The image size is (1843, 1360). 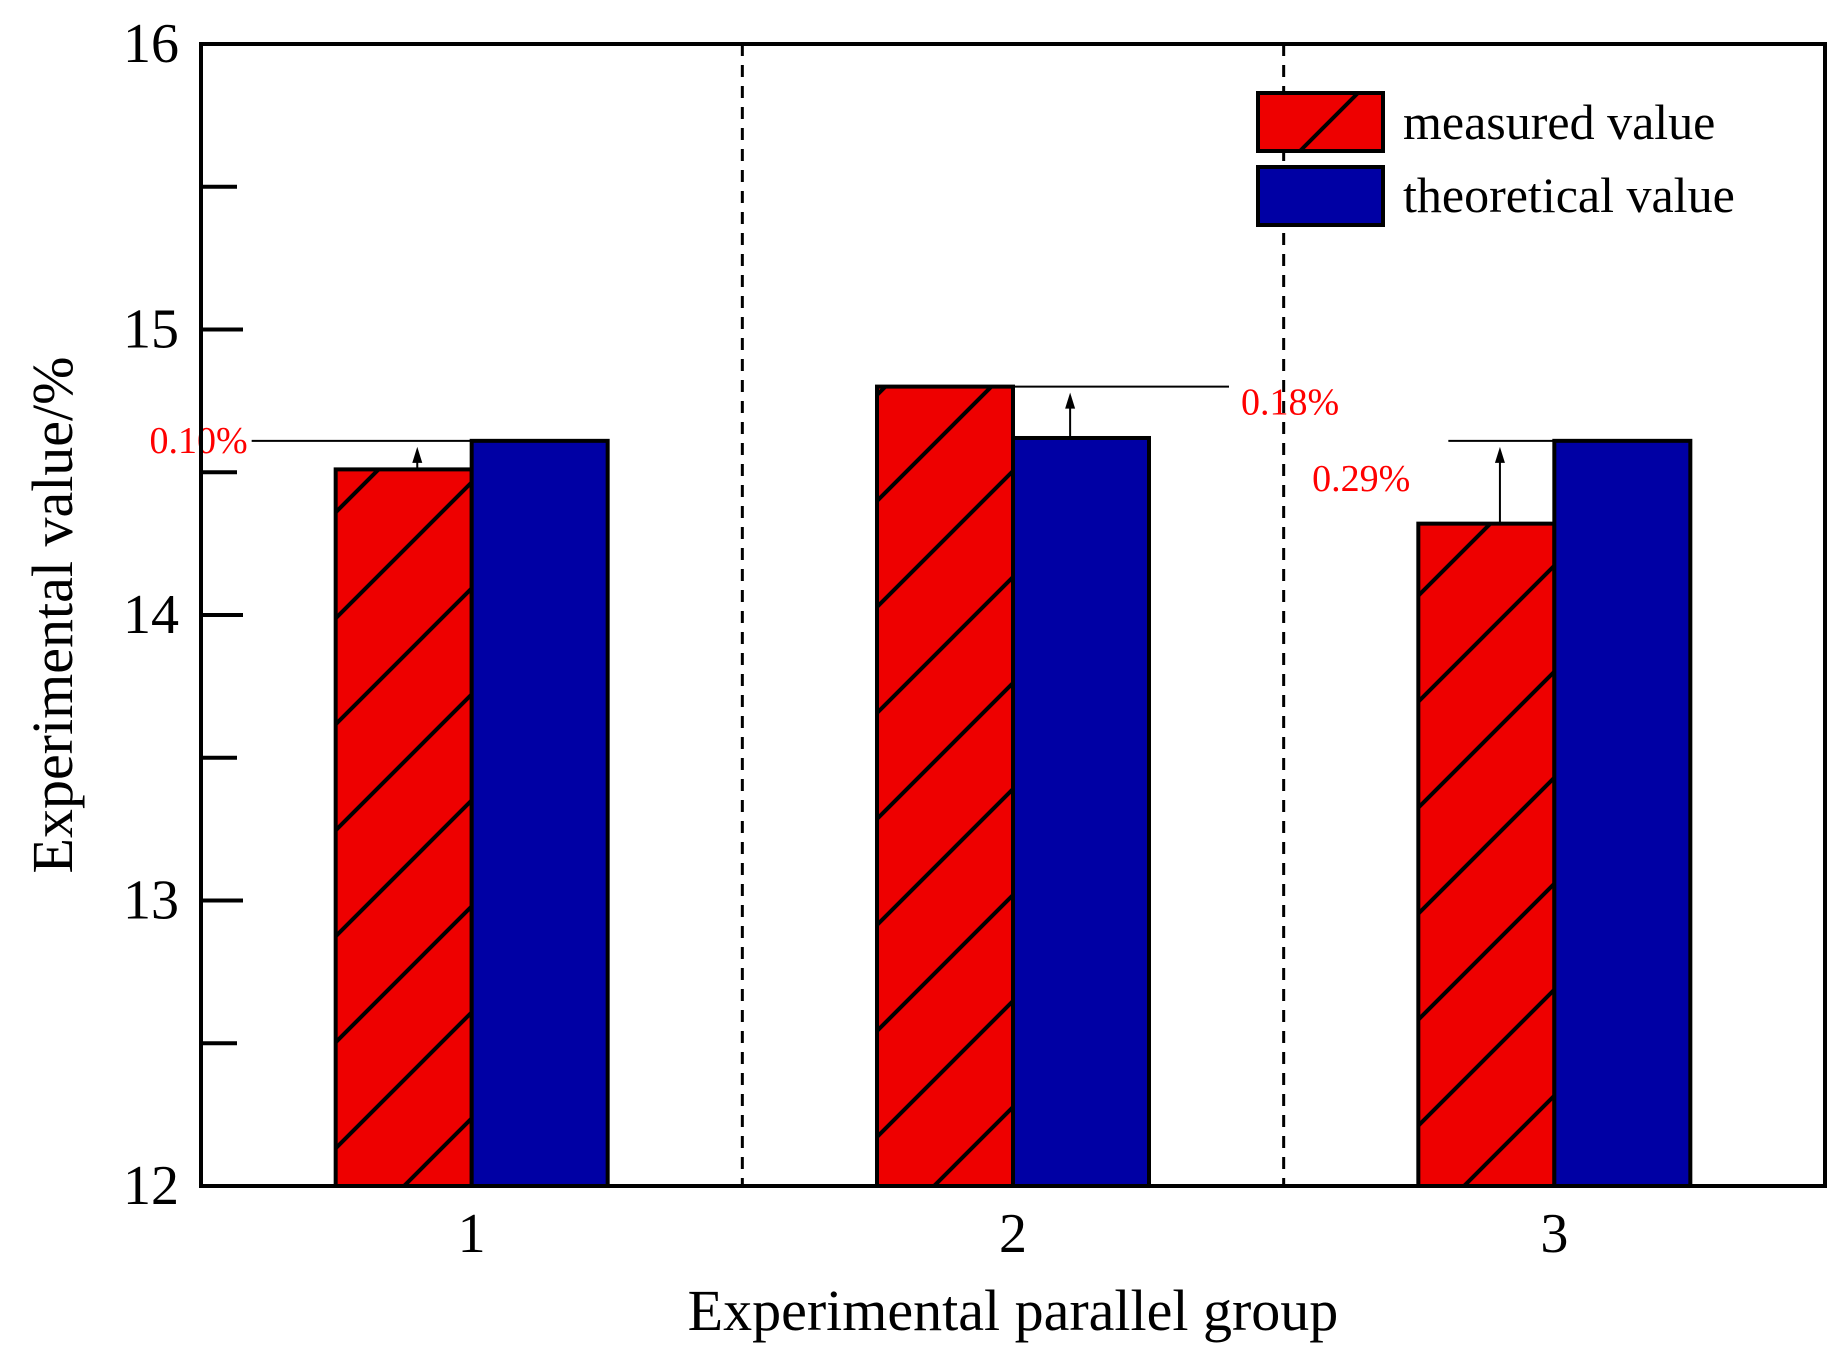 What do you see at coordinates (151, 44) in the screenshot?
I see `y-tick-label: 16` at bounding box center [151, 44].